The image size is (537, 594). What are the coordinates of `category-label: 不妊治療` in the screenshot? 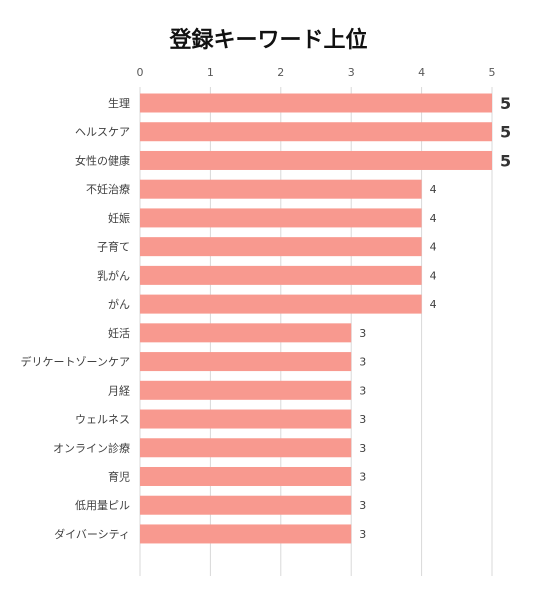 It's located at (108, 189).